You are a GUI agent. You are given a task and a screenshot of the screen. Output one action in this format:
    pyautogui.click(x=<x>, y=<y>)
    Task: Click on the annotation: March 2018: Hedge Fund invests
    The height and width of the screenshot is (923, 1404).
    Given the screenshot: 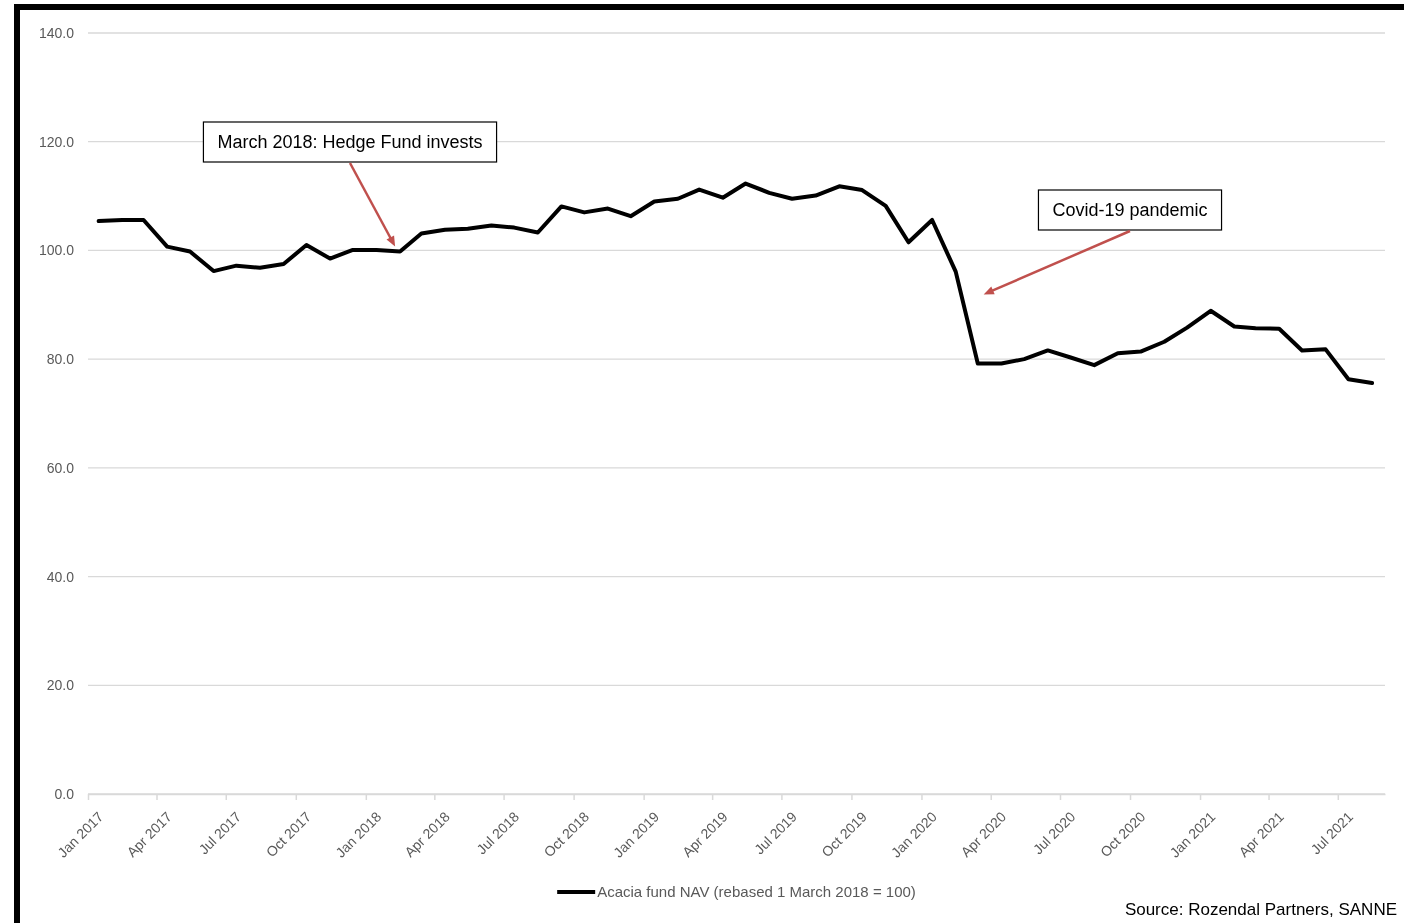 What is the action you would take?
    pyautogui.click(x=350, y=142)
    